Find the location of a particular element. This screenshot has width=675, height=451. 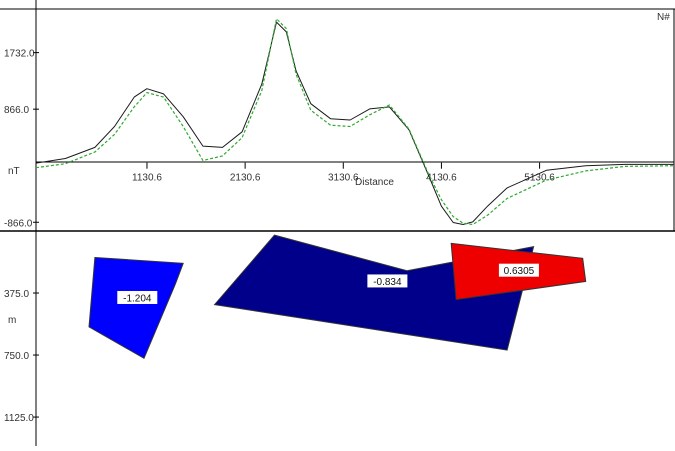

y-tick-label: 866.0 is located at coordinates (16, 110).